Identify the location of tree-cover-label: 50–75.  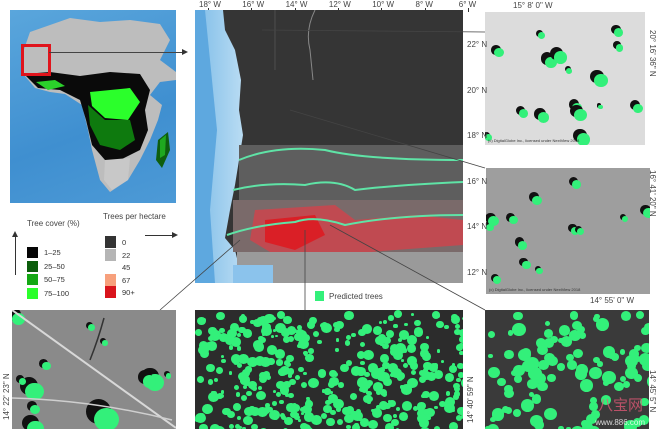
(54, 279).